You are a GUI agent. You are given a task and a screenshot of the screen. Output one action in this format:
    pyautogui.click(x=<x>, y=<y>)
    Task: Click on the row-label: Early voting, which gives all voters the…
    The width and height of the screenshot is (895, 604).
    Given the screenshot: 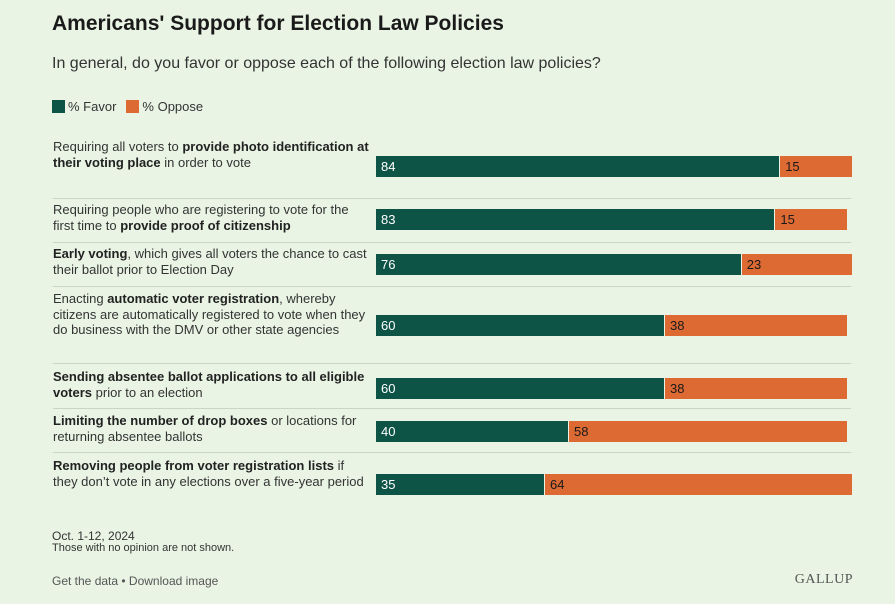 What is the action you would take?
    pyautogui.click(x=212, y=261)
    